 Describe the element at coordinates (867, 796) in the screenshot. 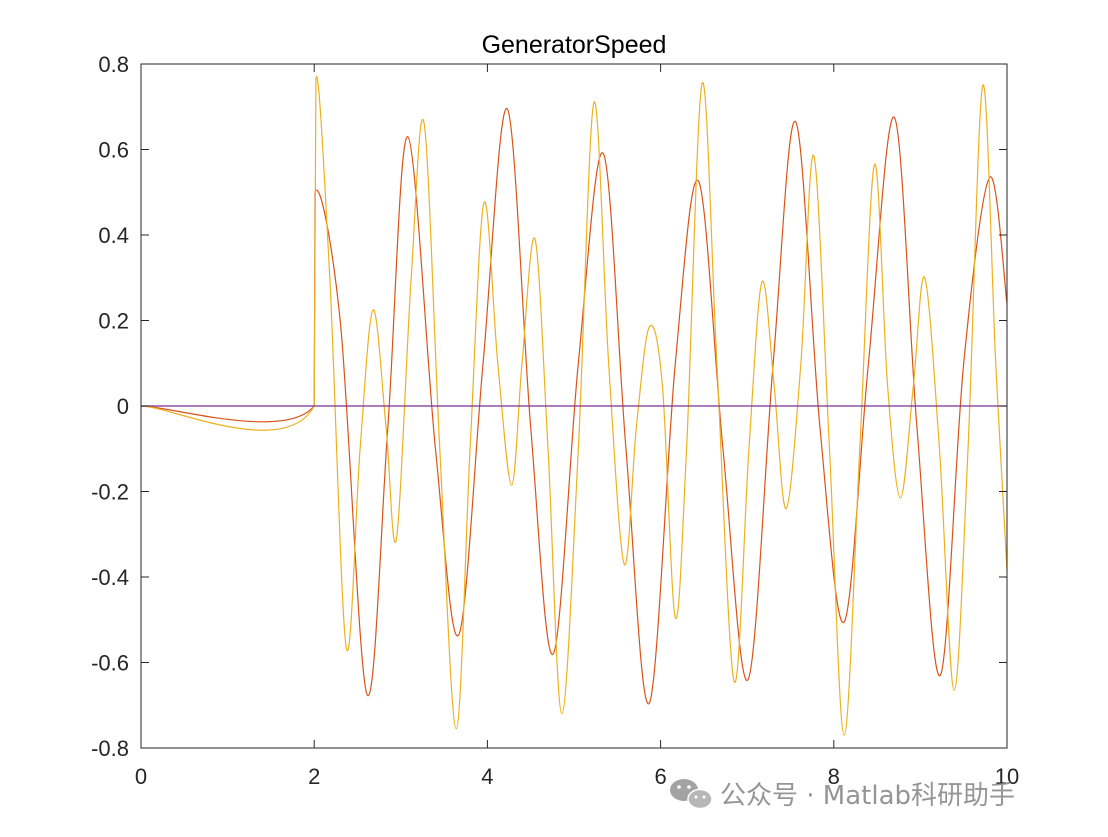

I see `watermark-text: 公众号 · Matlab科研助手` at that location.